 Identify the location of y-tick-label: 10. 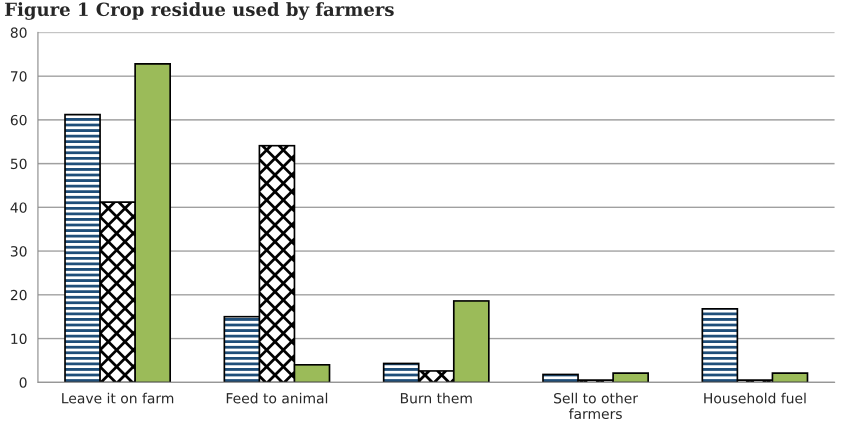
(19, 339).